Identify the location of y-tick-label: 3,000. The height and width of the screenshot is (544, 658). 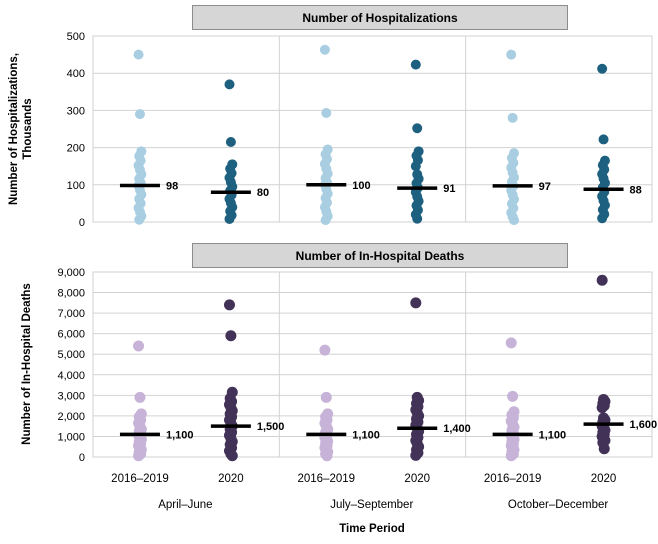
(71, 396).